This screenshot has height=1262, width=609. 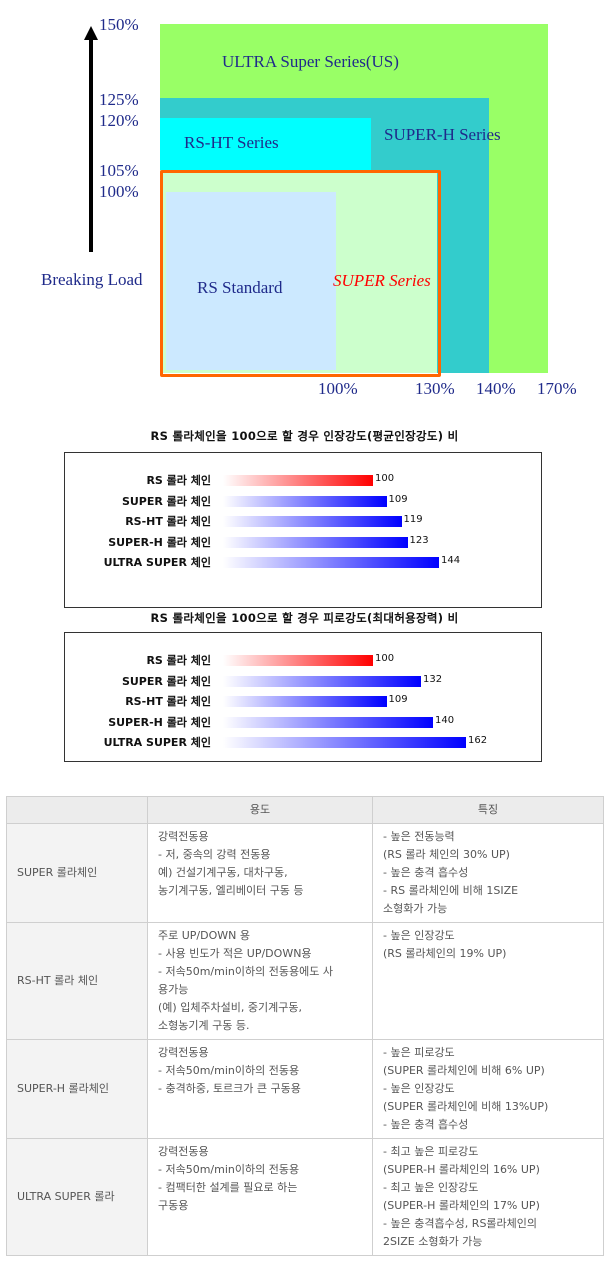 I want to click on y-label-150: 150%, so click(x=119, y=24).